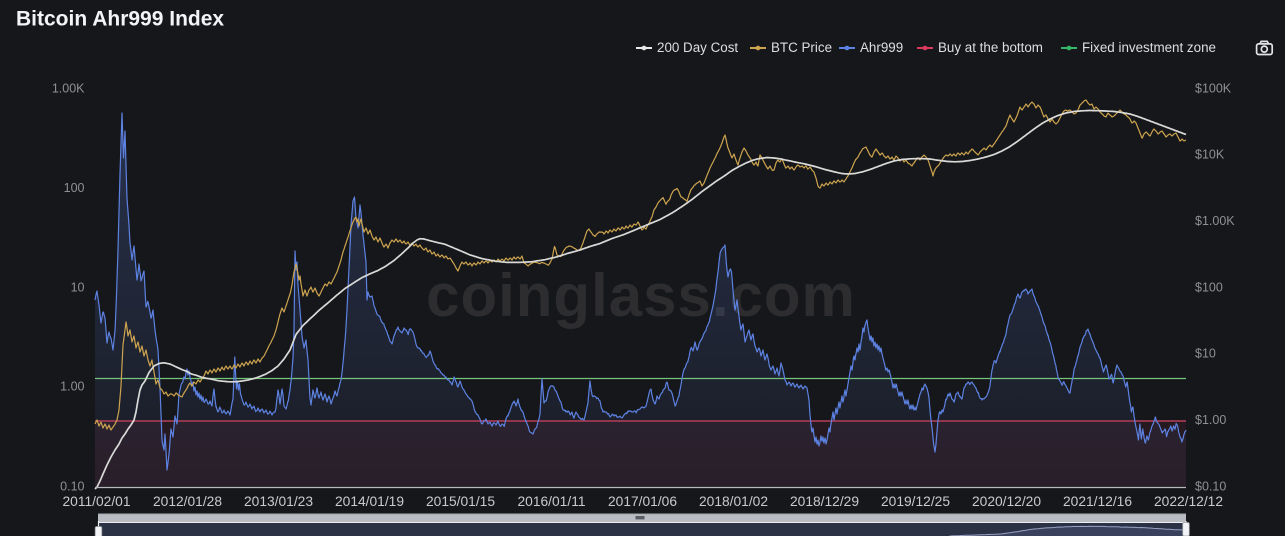 The image size is (1285, 536). I want to click on svg-text: 2011/02/01, so click(96, 501).